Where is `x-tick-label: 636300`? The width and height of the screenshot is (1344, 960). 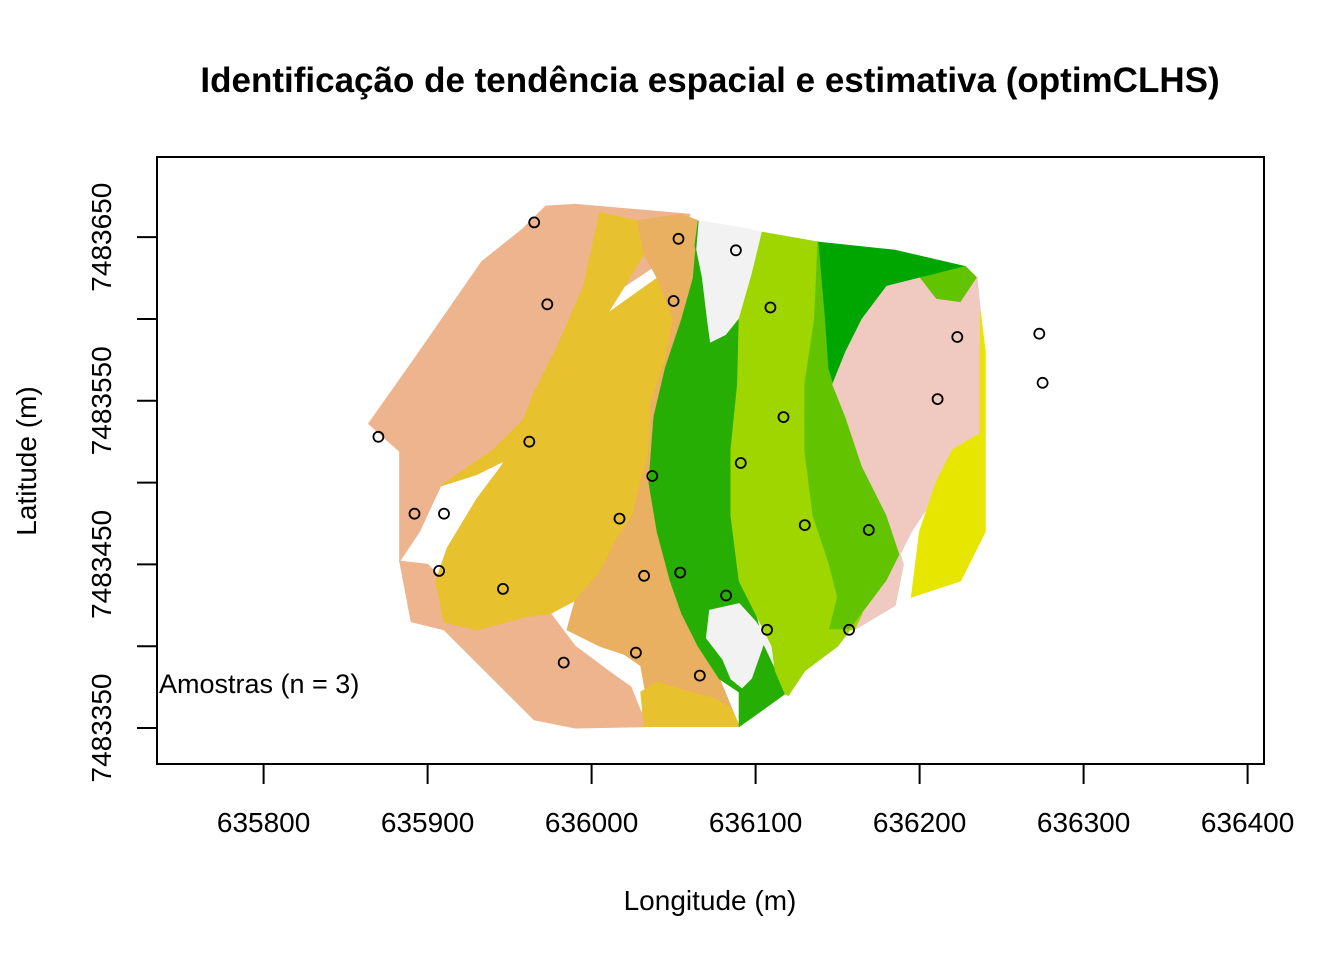
x-tick-label: 636300 is located at coordinates (1083, 822).